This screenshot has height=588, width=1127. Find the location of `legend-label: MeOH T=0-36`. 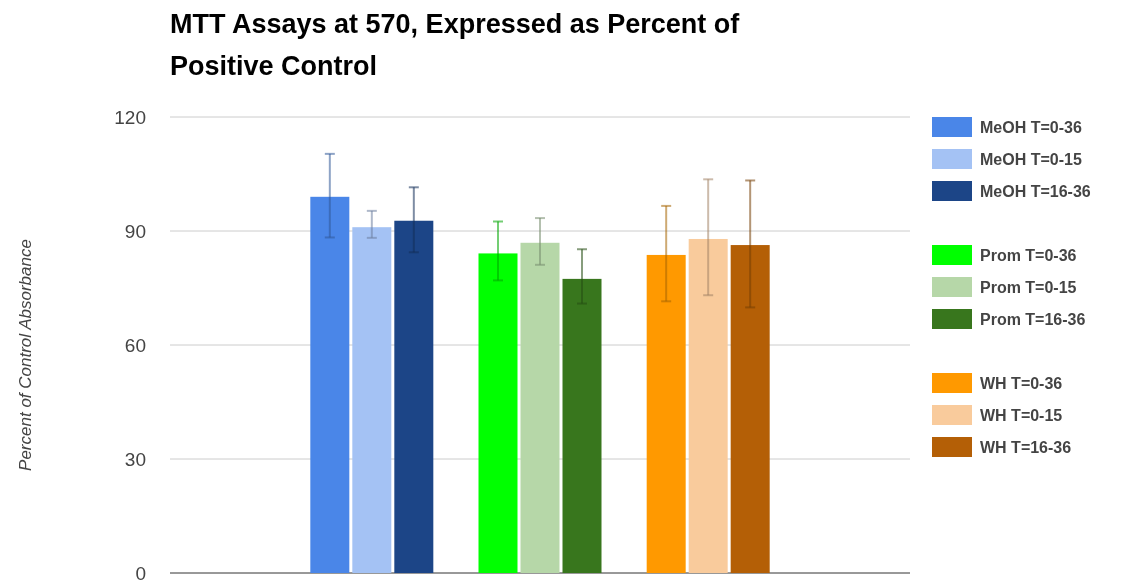

legend-label: MeOH T=0-36 is located at coordinates (1031, 127).